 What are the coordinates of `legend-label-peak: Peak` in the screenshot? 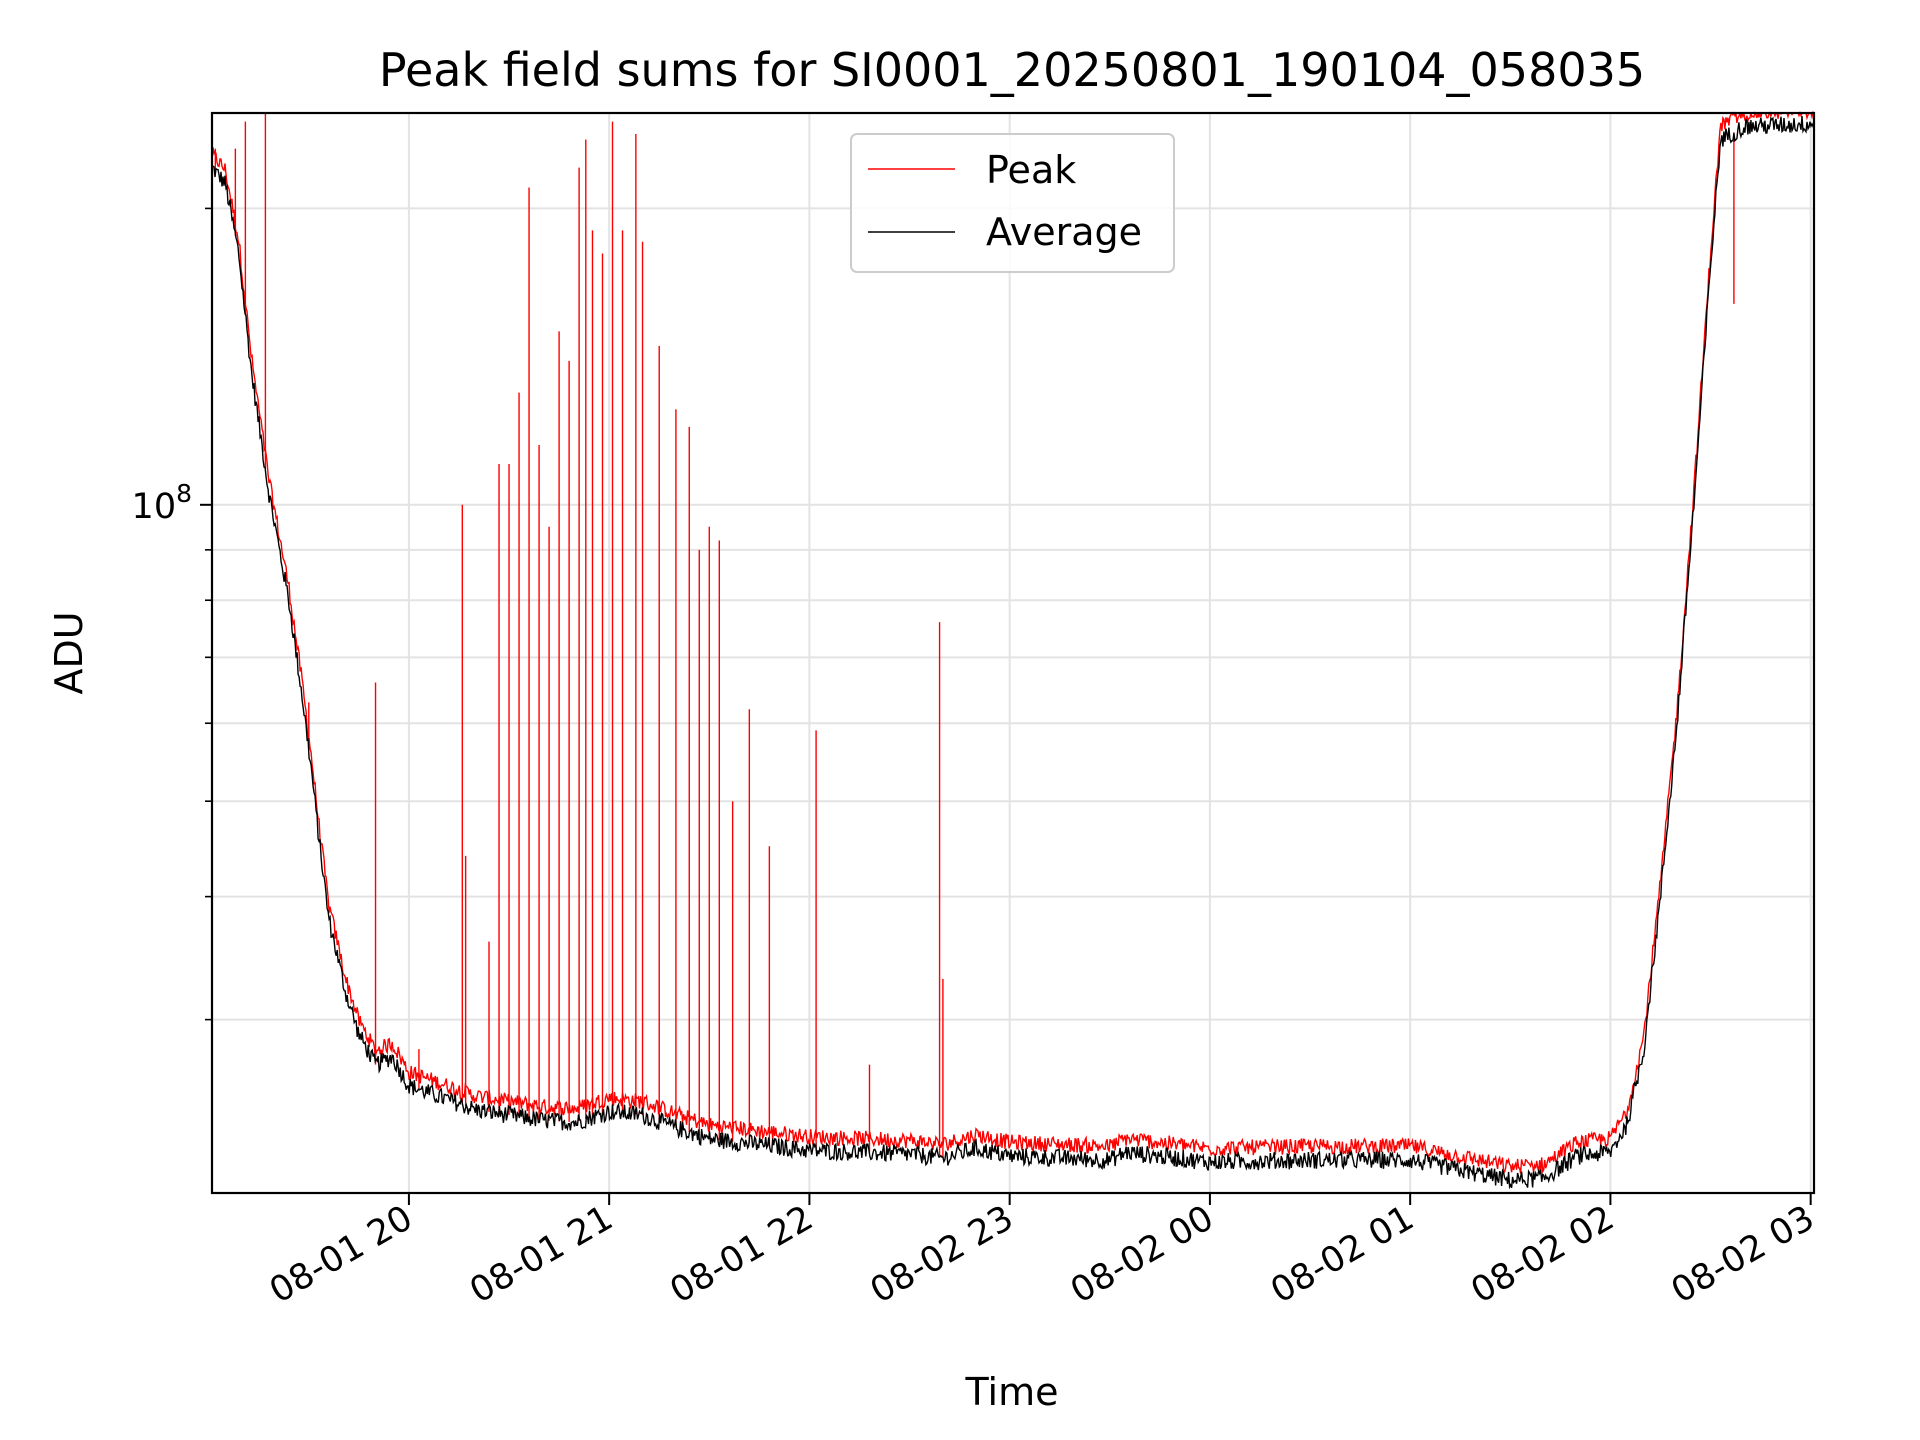 It's located at (1031, 170).